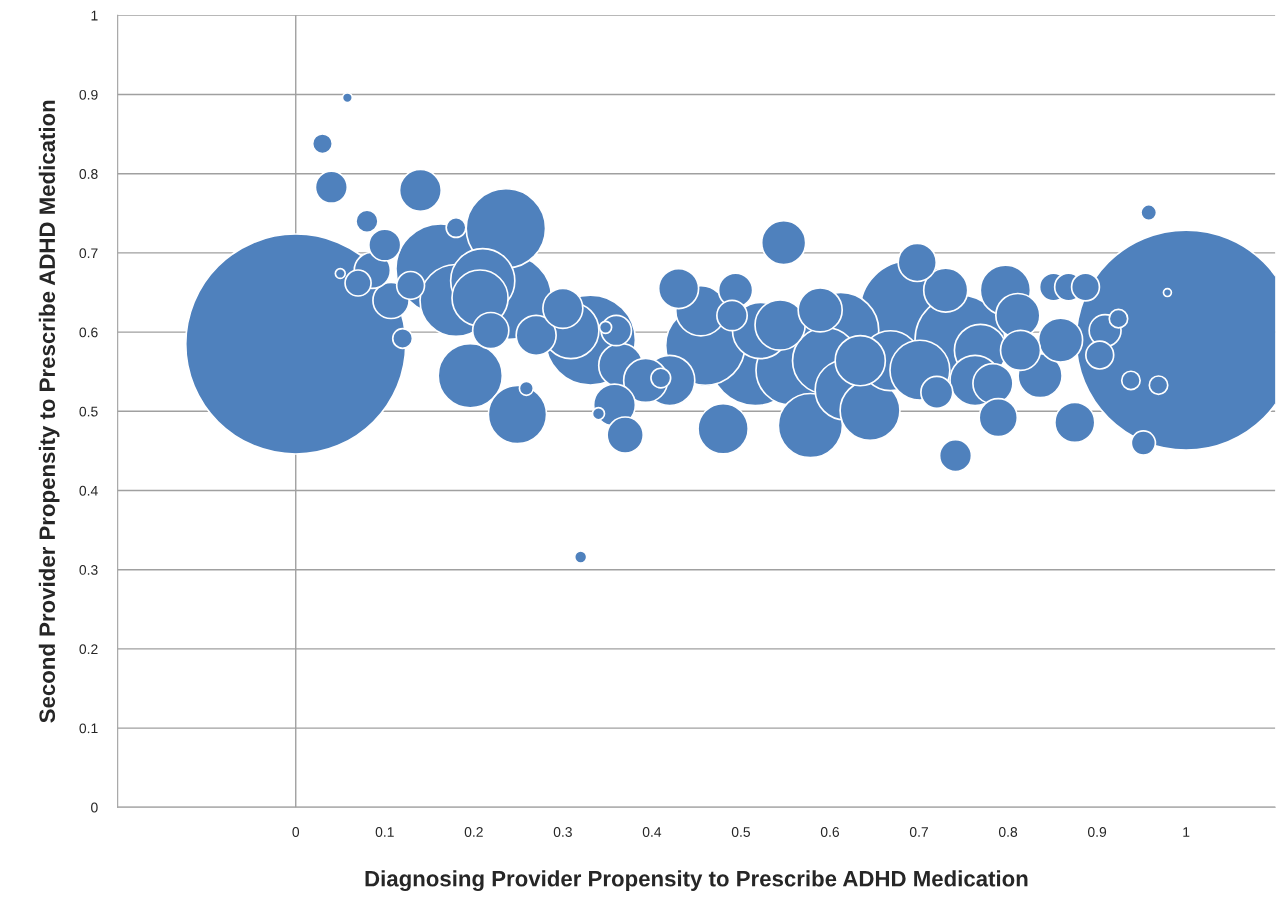 The image size is (1279, 903). I want to click on x-tick-label: 0.2, so click(473, 832).